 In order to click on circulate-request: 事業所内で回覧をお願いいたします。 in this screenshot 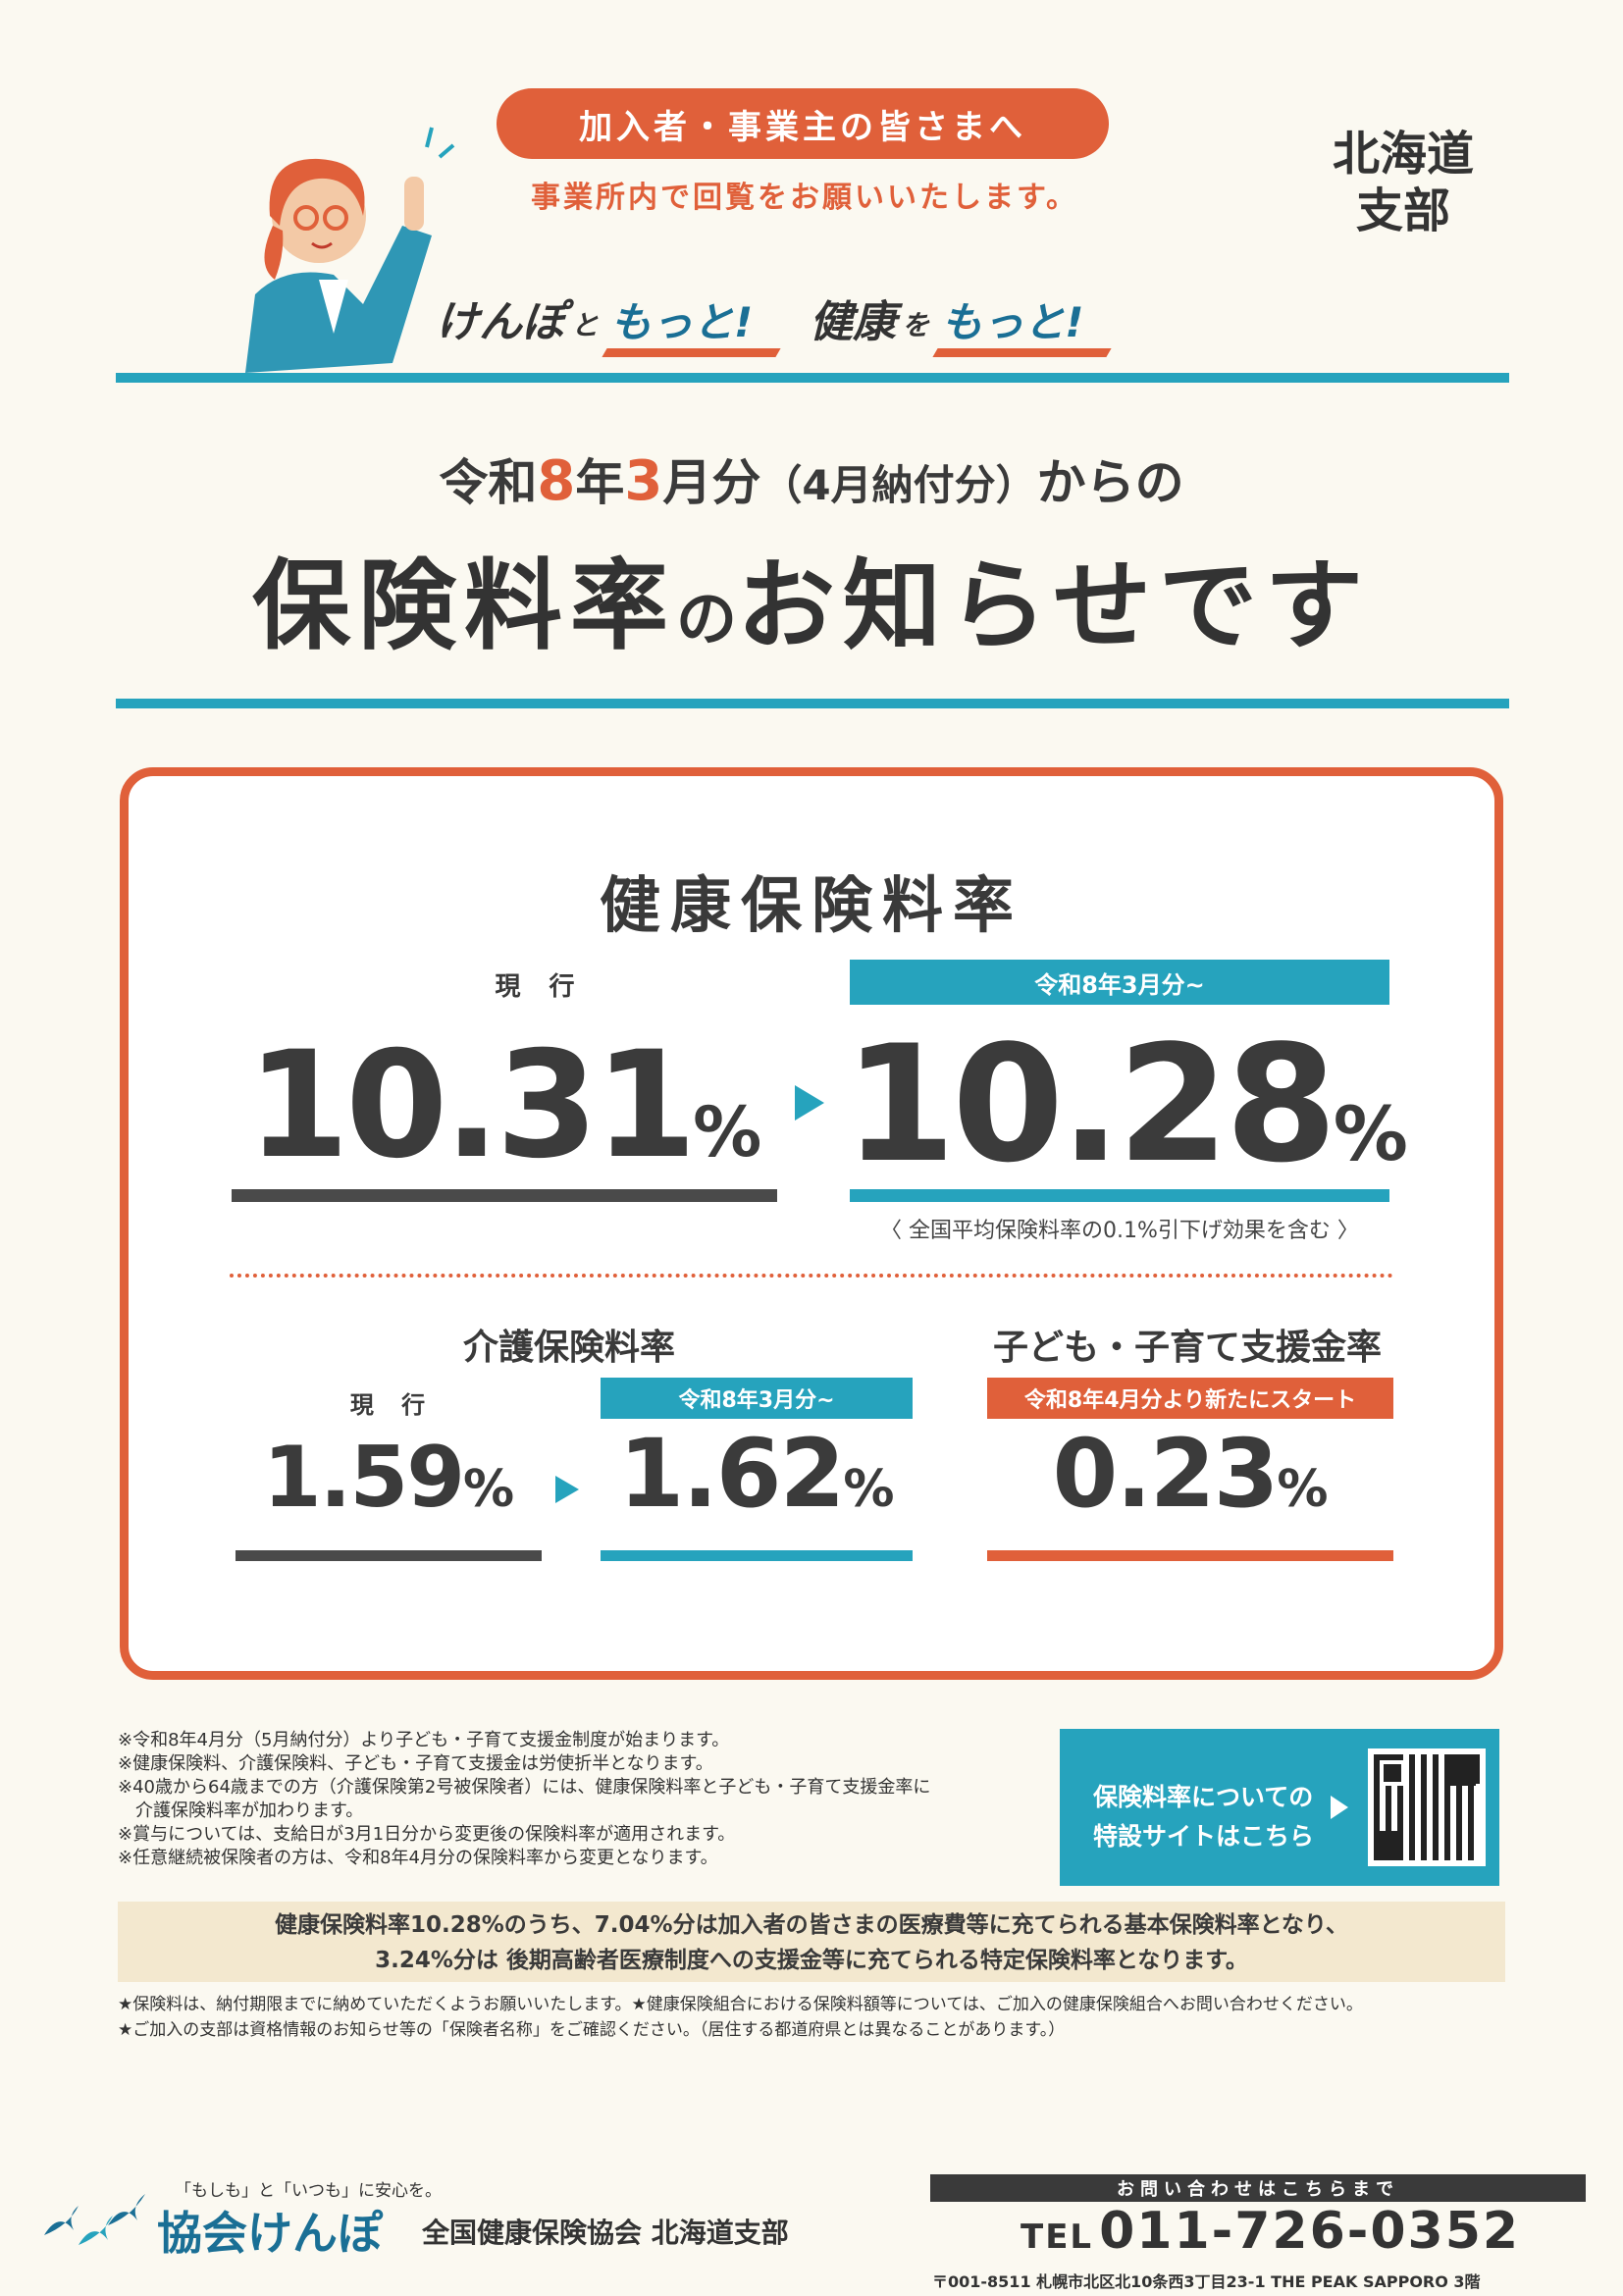, I will do `click(804, 198)`.